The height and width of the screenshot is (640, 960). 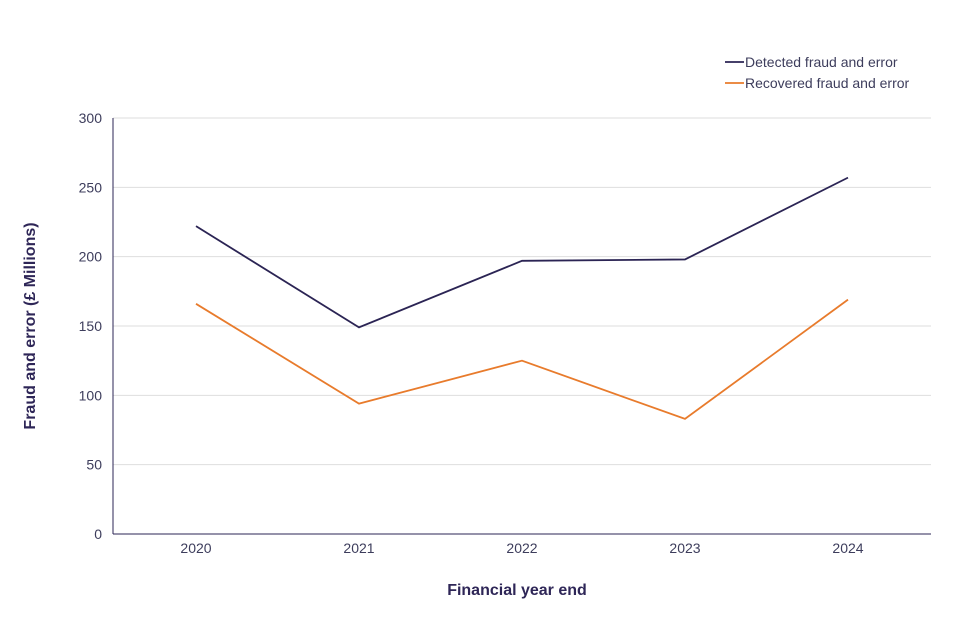 What do you see at coordinates (821, 62) in the screenshot?
I see `legend-label: Detected fraud and error` at bounding box center [821, 62].